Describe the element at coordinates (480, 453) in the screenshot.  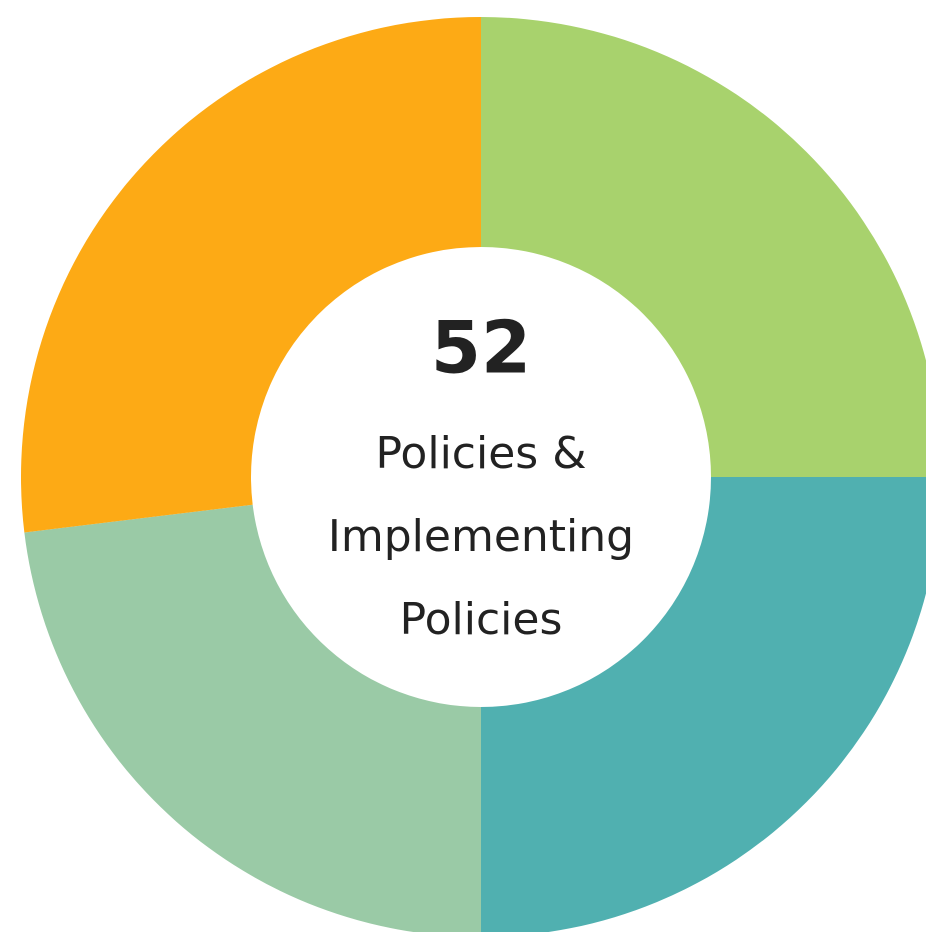
I see `center-label: Policies &` at that location.